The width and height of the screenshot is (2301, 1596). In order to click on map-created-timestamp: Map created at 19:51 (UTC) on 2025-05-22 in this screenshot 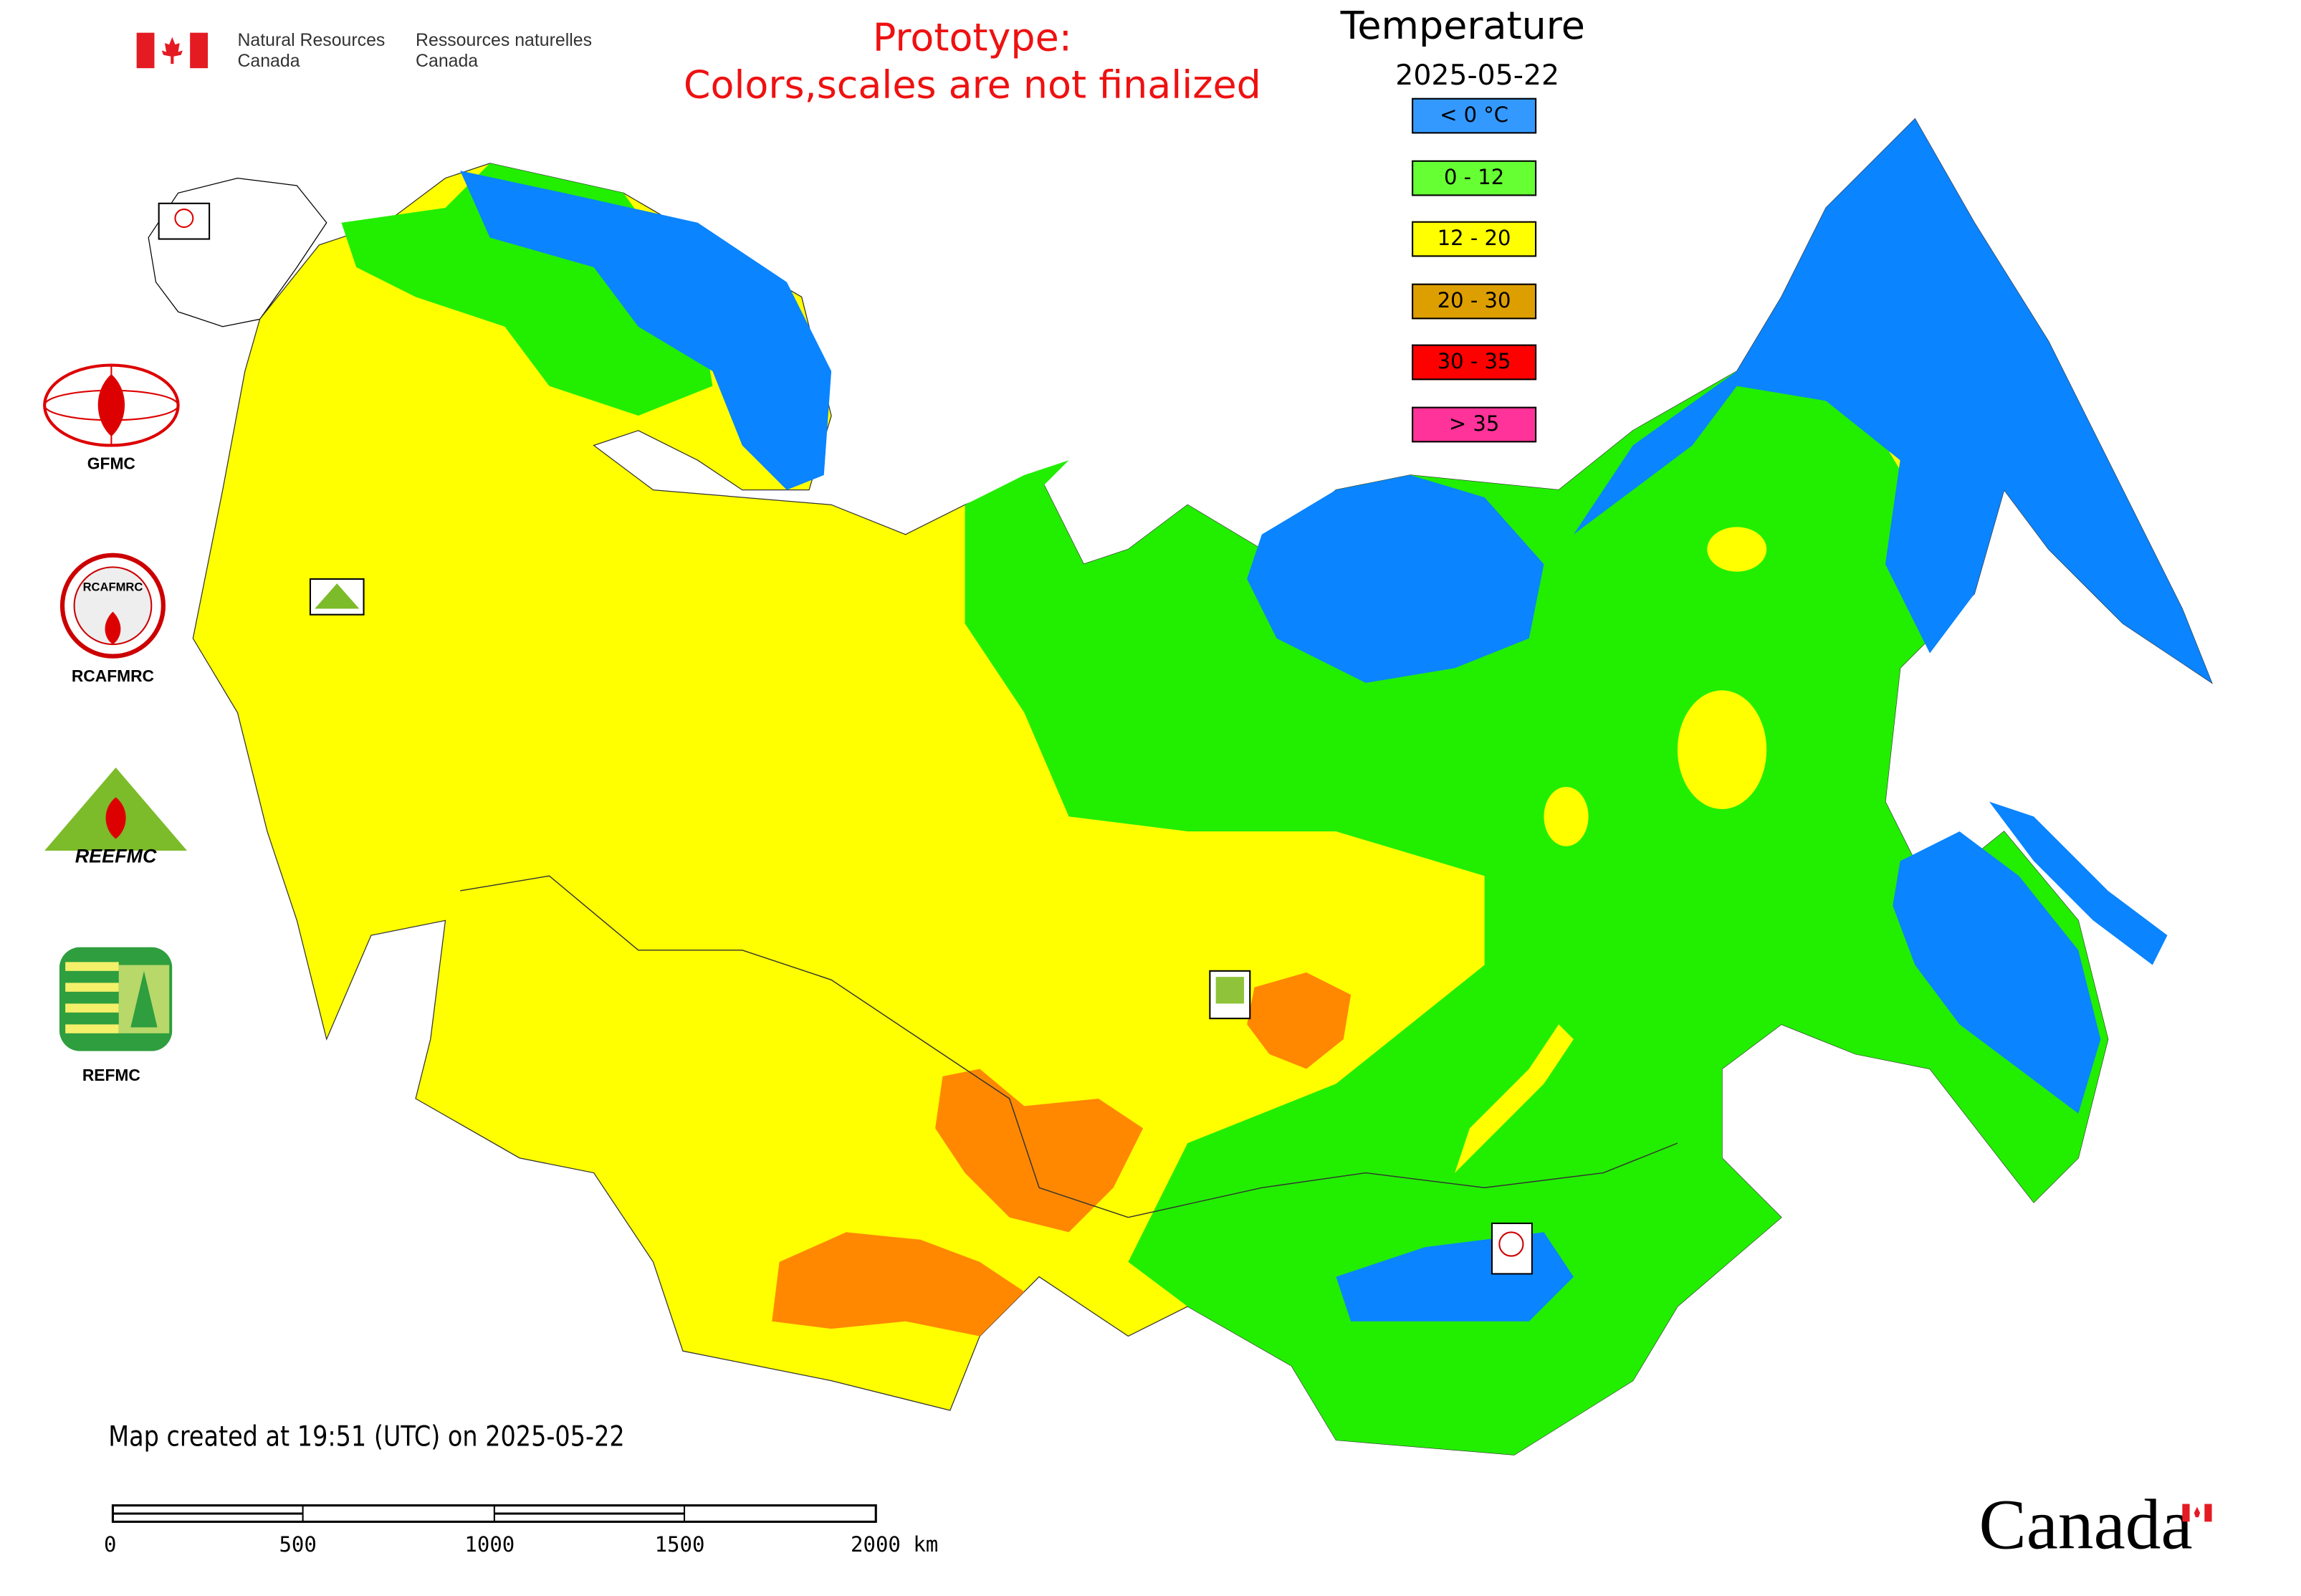, I will do `click(366, 1437)`.